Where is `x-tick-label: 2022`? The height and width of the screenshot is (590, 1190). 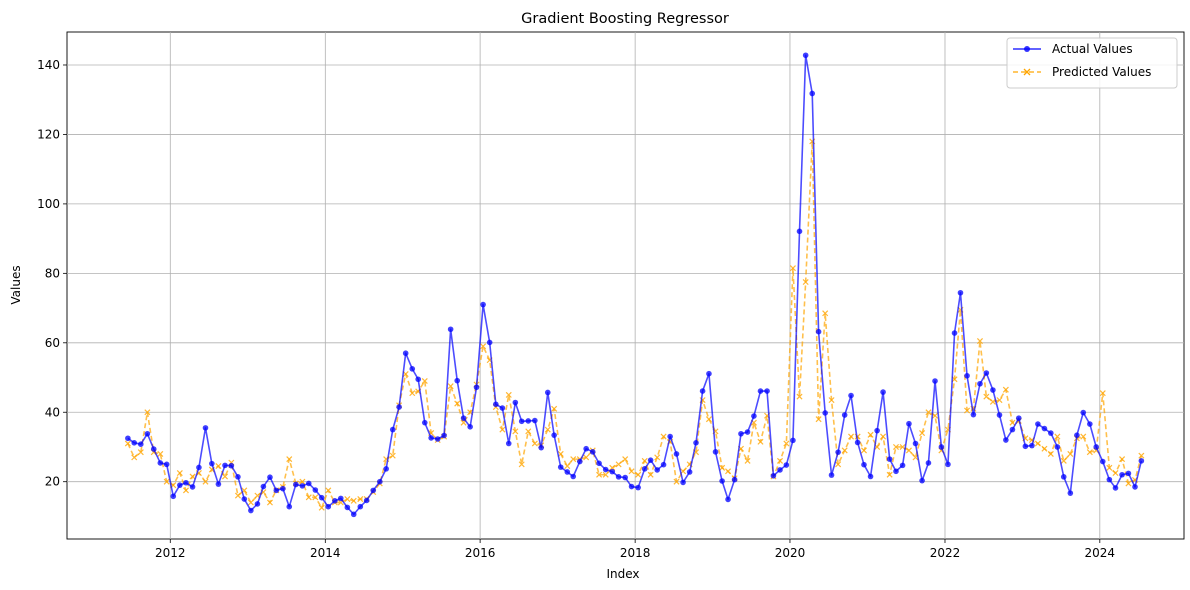
x-tick-label: 2022 is located at coordinates (945, 553).